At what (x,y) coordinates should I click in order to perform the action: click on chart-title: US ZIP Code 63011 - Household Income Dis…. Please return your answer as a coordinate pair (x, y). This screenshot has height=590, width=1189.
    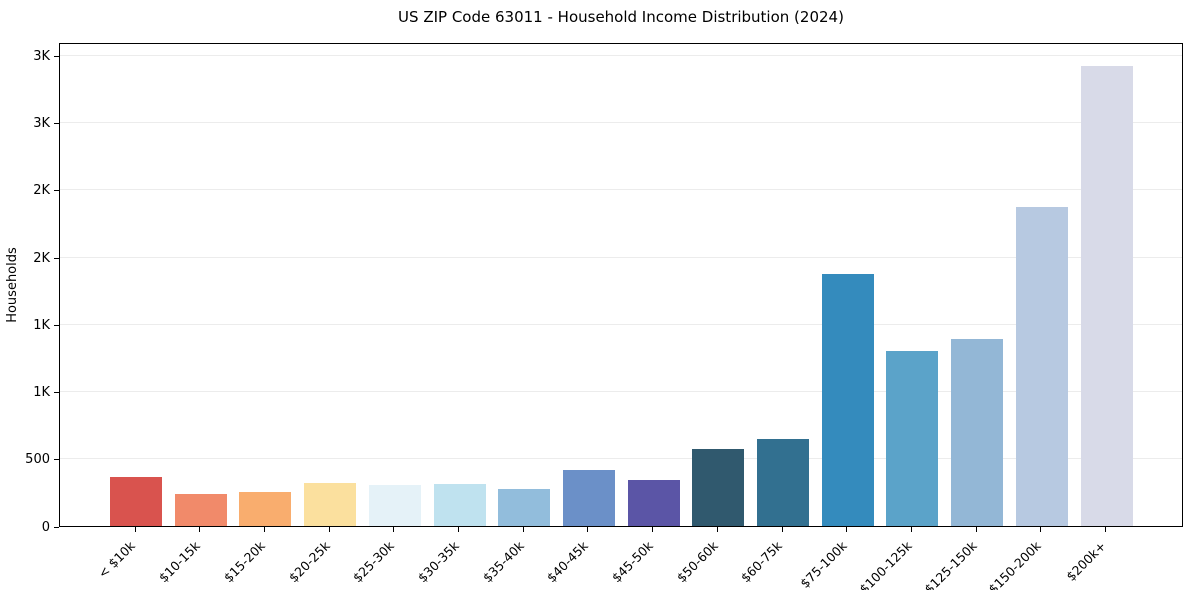
    Looking at the image, I should click on (621, 17).